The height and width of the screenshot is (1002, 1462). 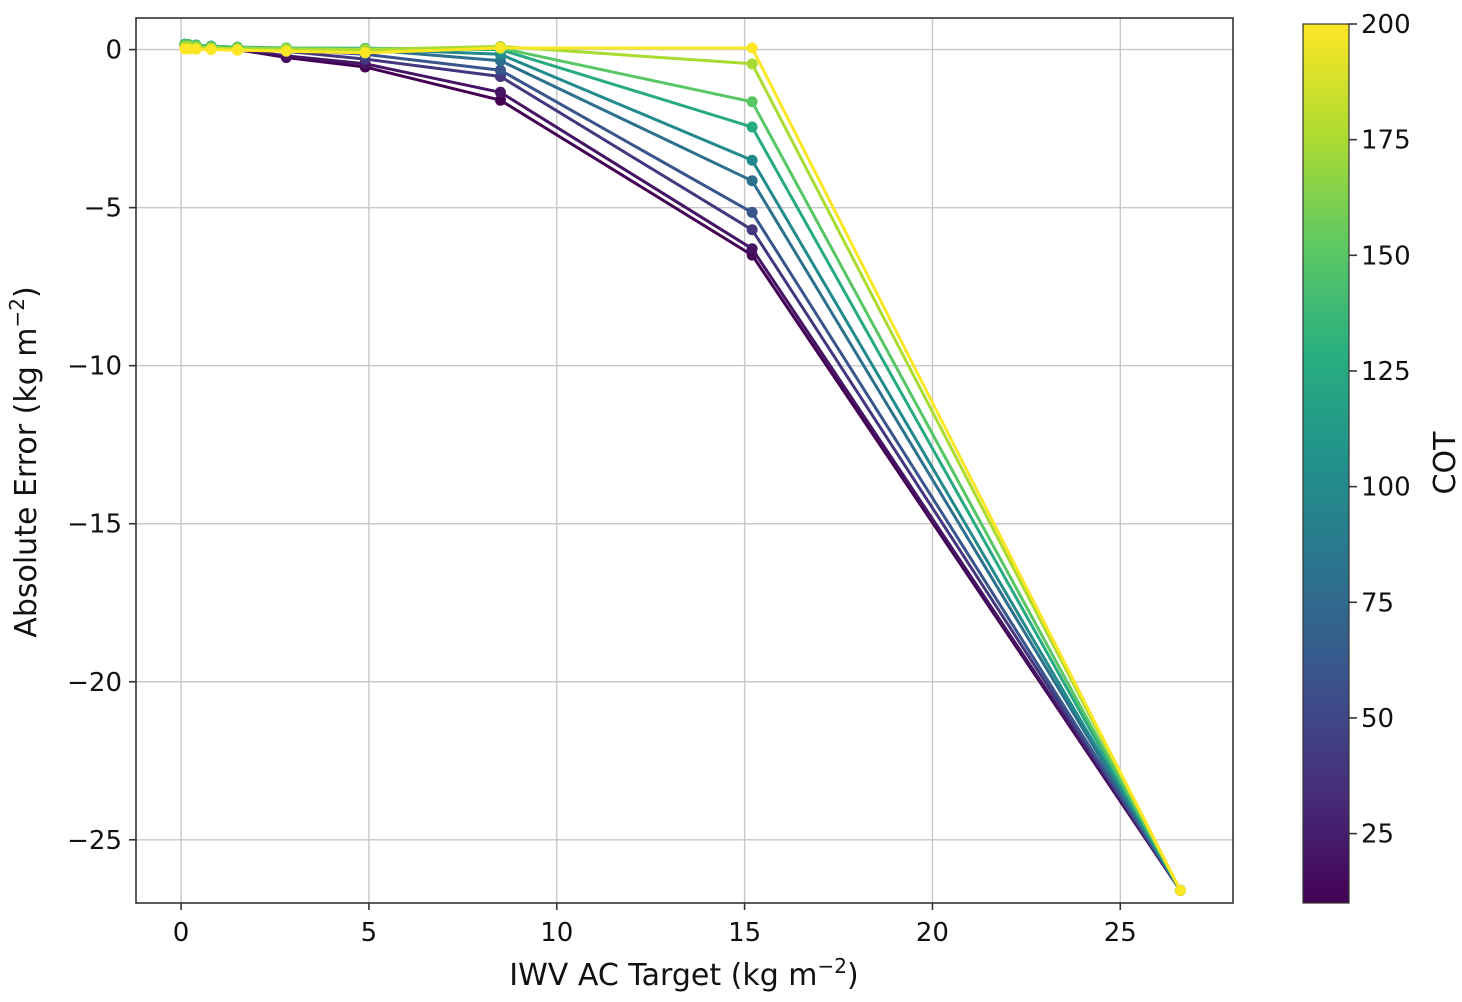 What do you see at coordinates (113, 51) in the screenshot?
I see `y-tick-label: 0` at bounding box center [113, 51].